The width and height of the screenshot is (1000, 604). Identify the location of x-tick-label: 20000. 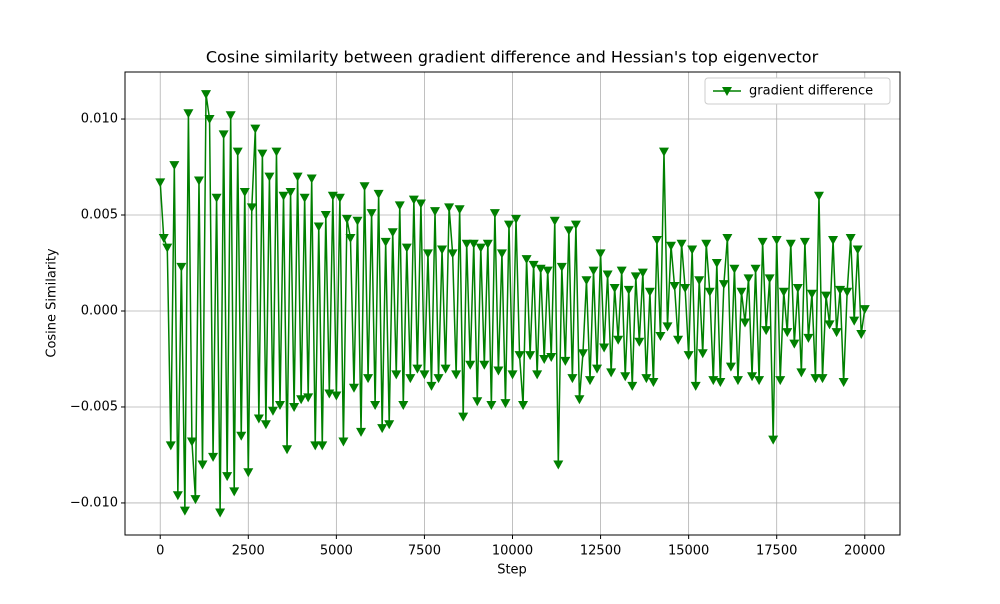
(864, 551).